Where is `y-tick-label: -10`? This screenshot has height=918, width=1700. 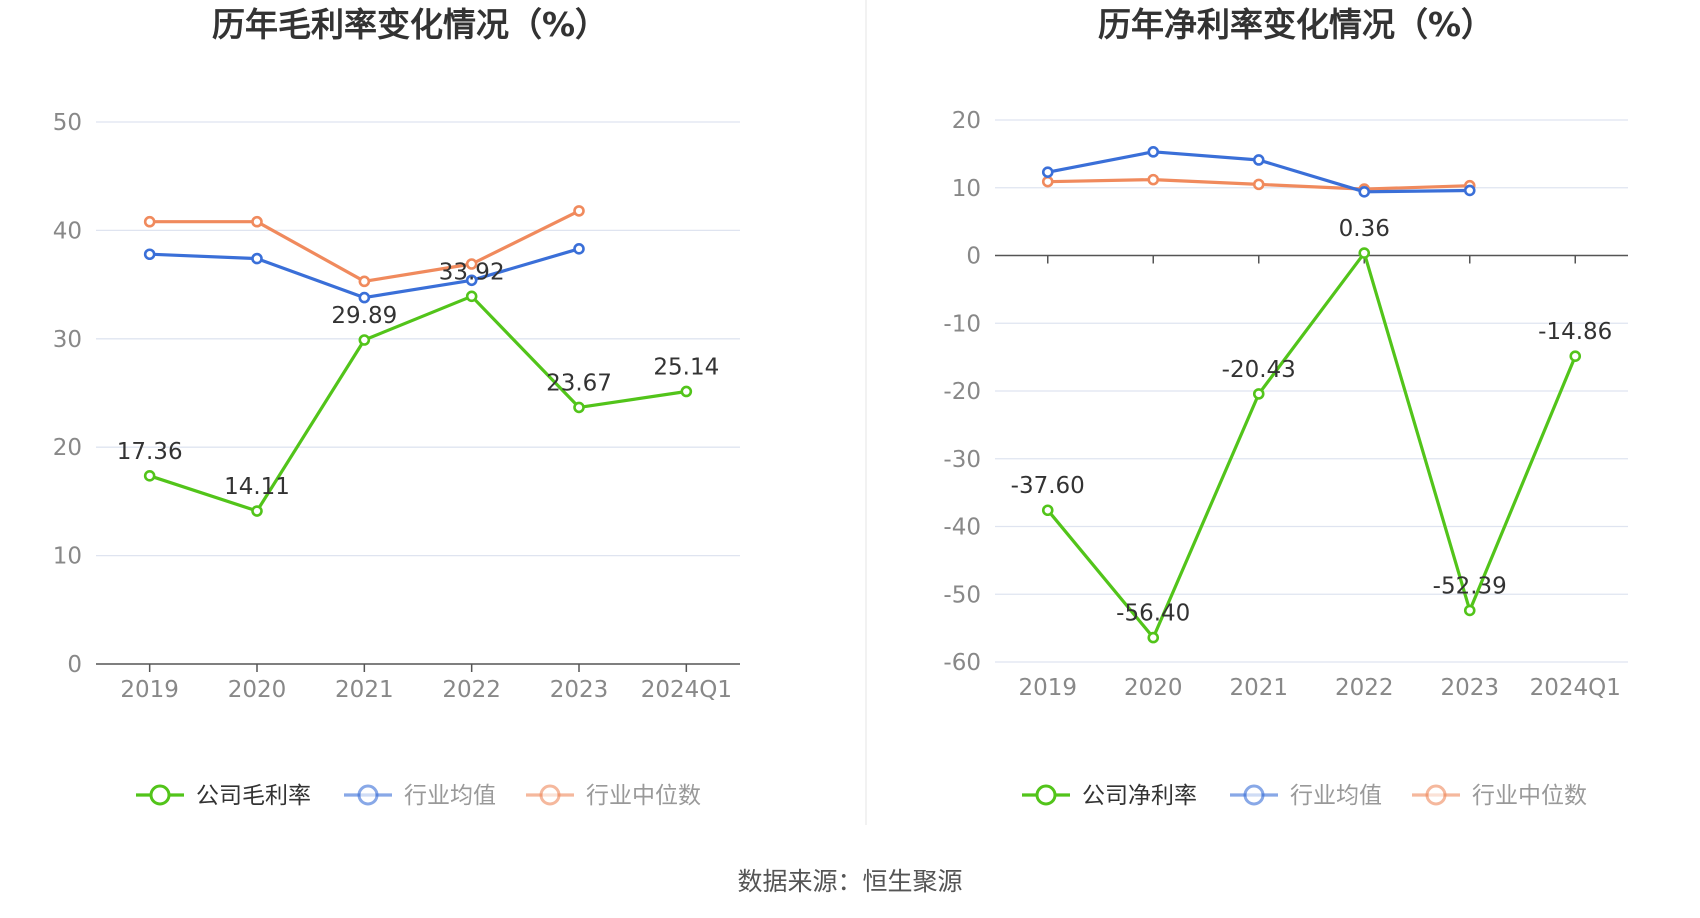
y-tick-label: -10 is located at coordinates (962, 324).